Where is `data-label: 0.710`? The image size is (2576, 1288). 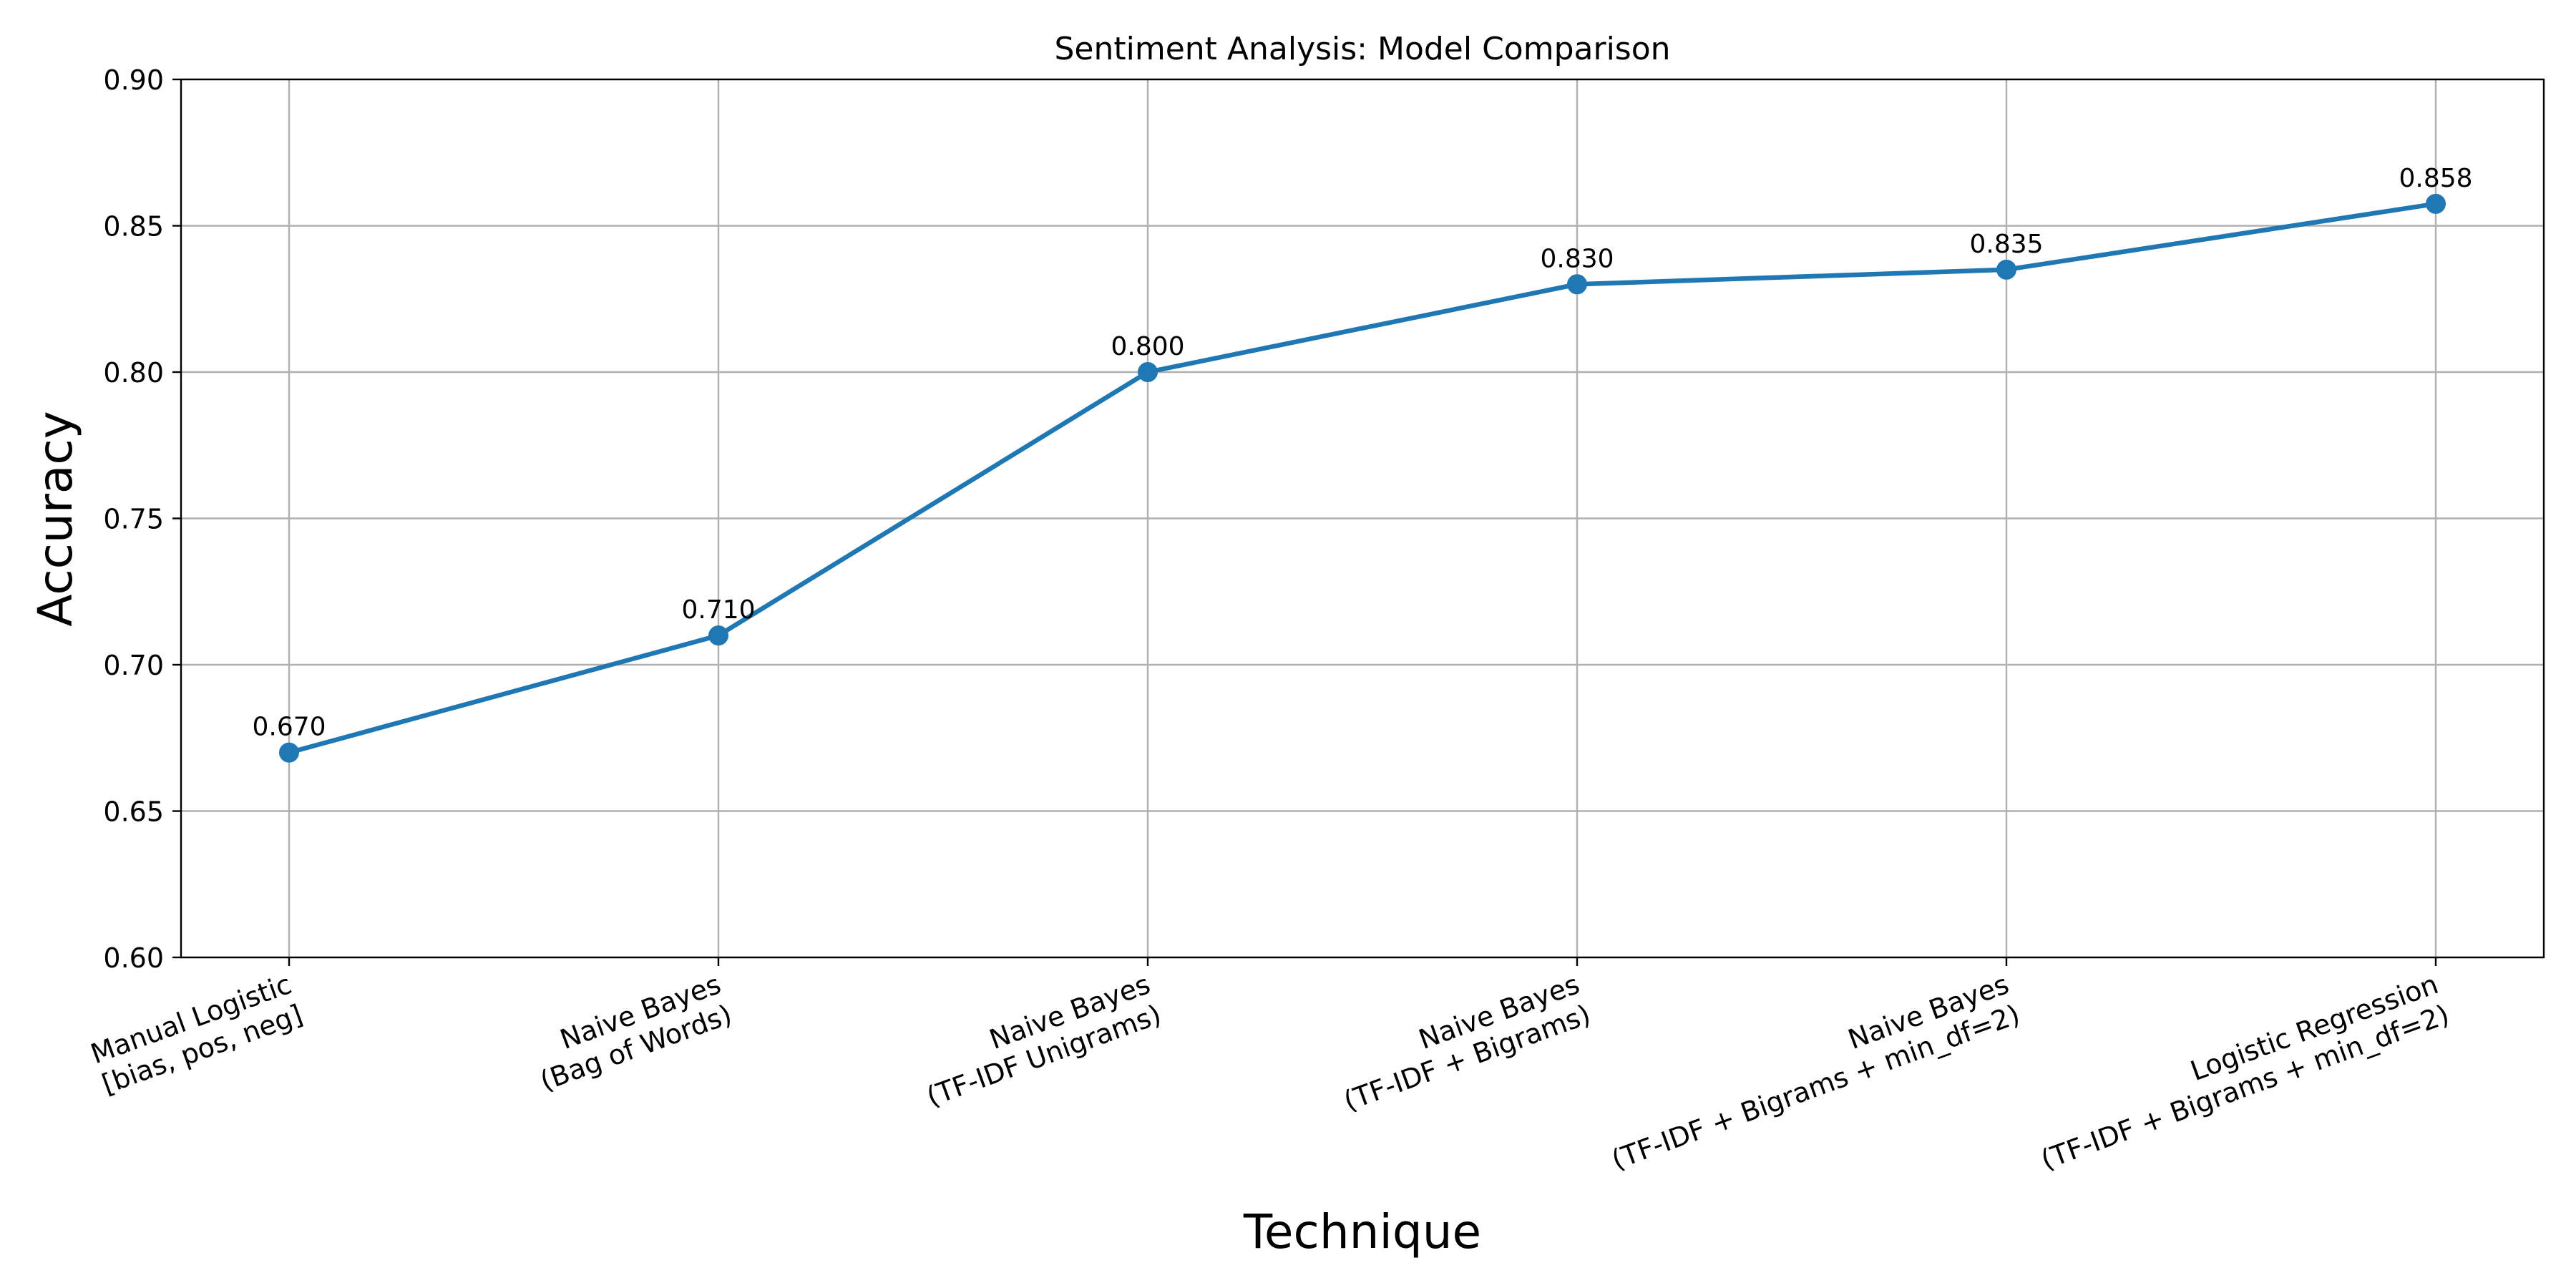 data-label: 0.710 is located at coordinates (718, 610).